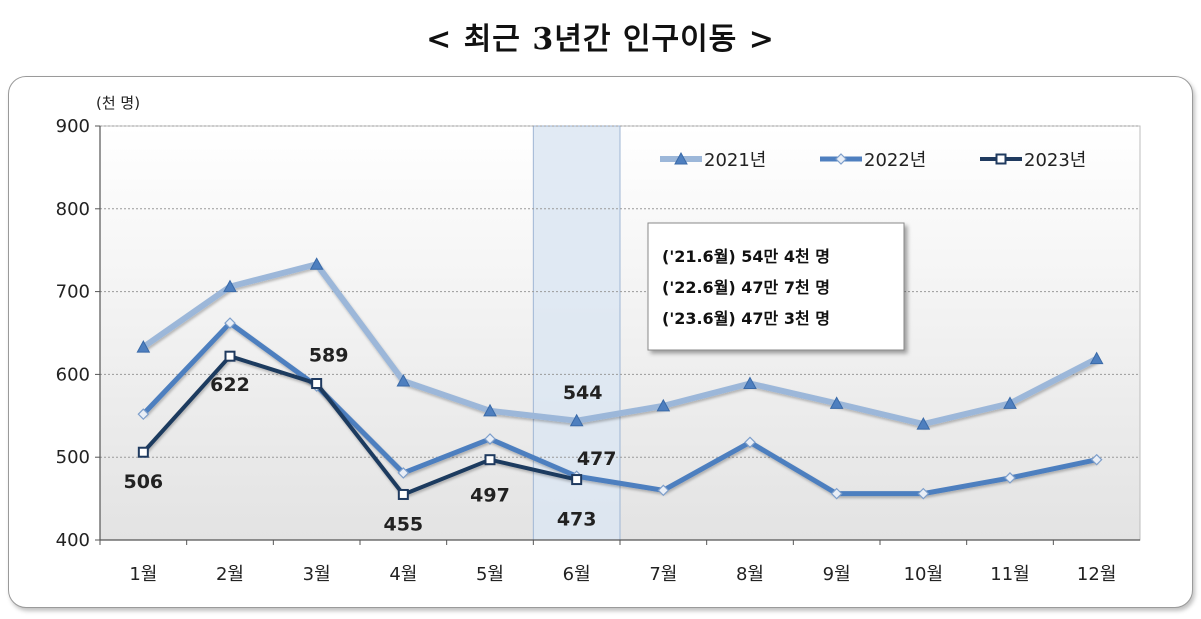  What do you see at coordinates (1055, 160) in the screenshot?
I see `legend-label: 2023년` at bounding box center [1055, 160].